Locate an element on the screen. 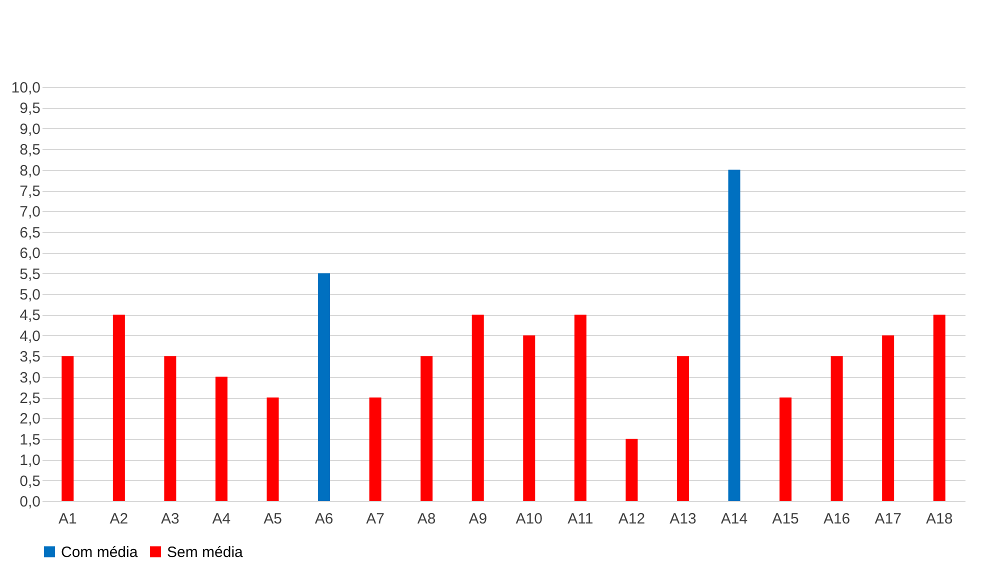  y-tick-label: 6,5 is located at coordinates (30, 233).